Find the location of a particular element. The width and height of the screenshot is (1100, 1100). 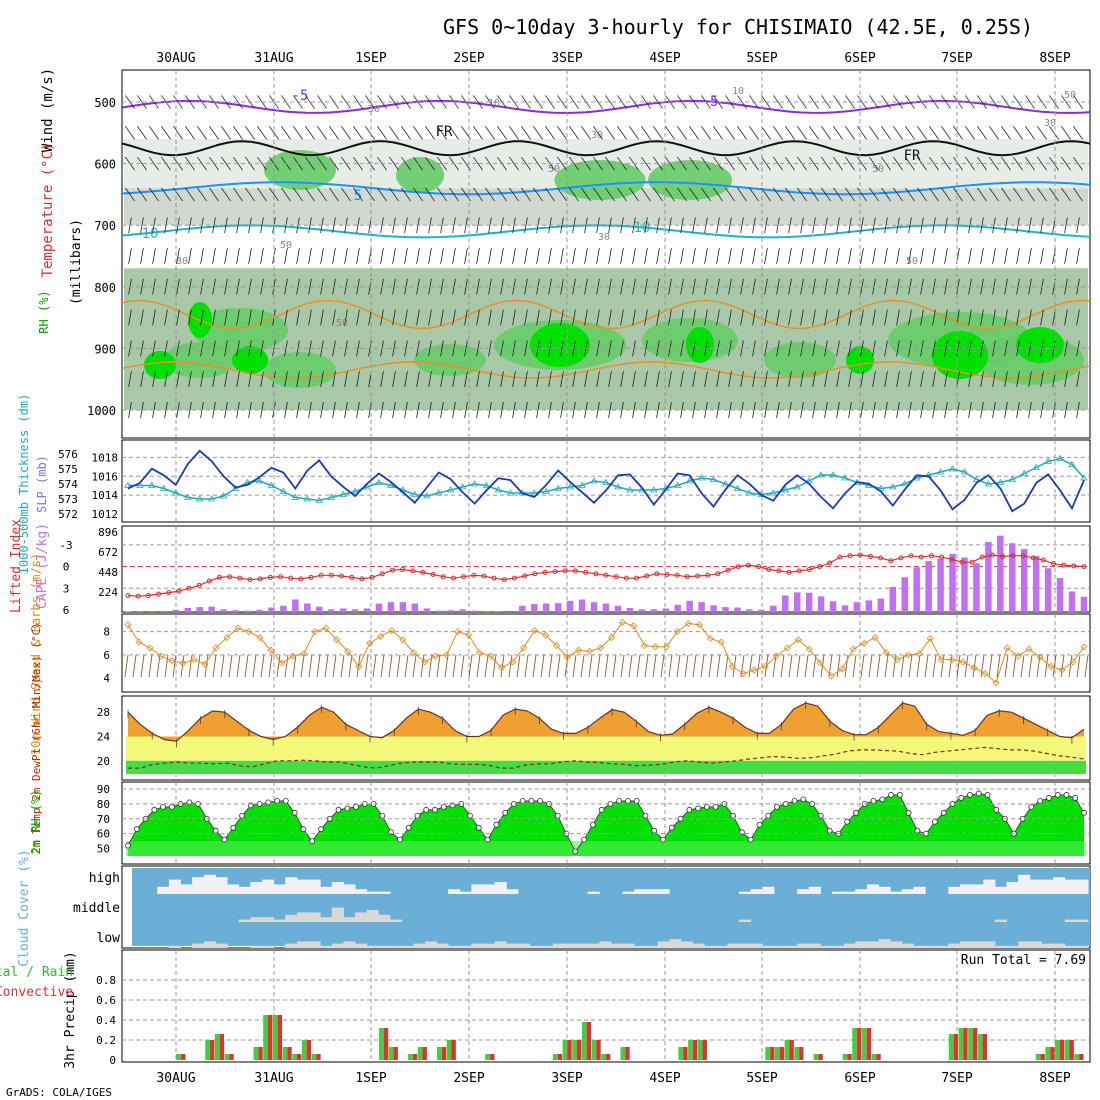

cloud-bar-high is located at coordinates (593, 892).